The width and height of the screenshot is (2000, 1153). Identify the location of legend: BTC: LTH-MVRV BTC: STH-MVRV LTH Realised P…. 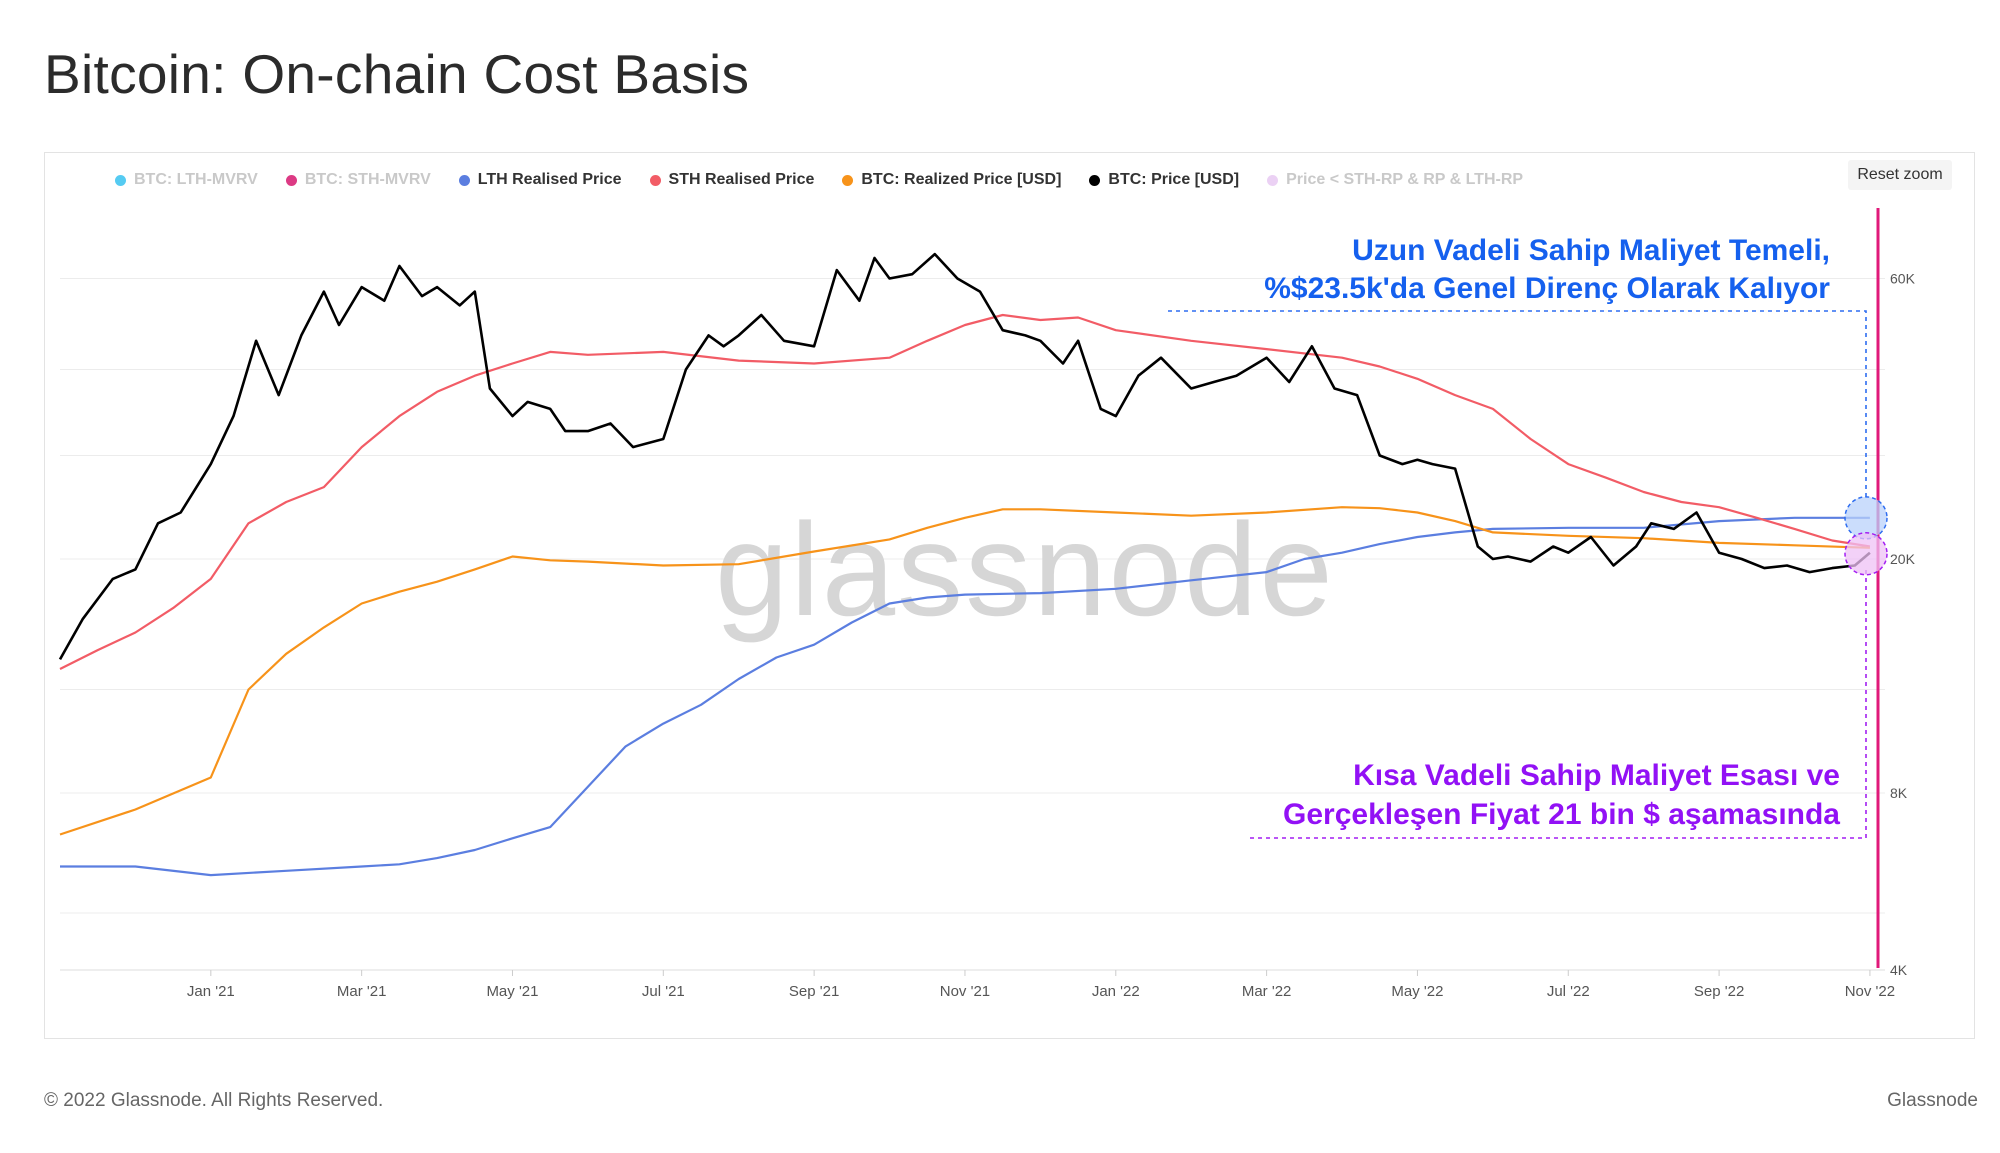
(833, 180).